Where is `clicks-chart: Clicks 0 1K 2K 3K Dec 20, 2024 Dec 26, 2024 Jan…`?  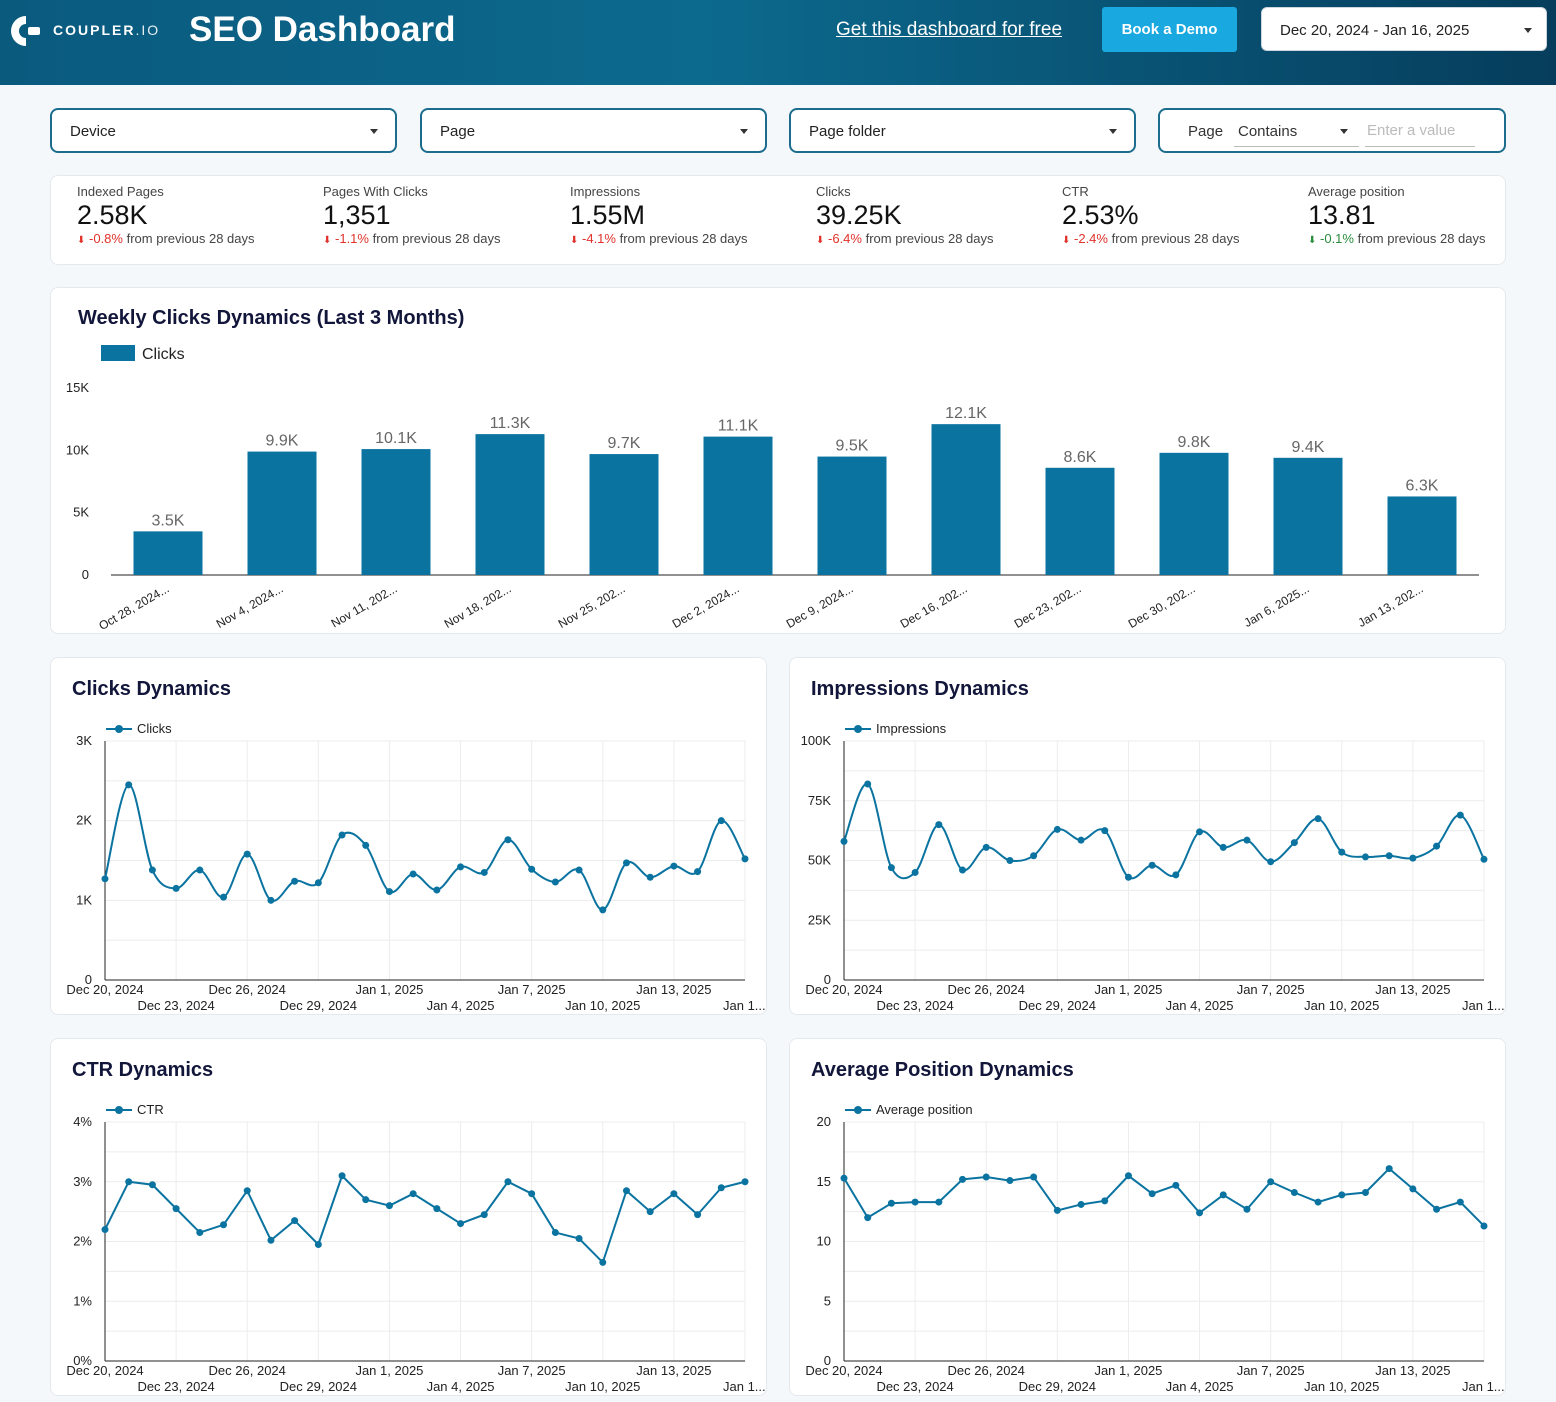 clicks-chart: Clicks 0 1K 2K 3K Dec 20, 2024 Dec 26, 2024 Jan… is located at coordinates (416, 867).